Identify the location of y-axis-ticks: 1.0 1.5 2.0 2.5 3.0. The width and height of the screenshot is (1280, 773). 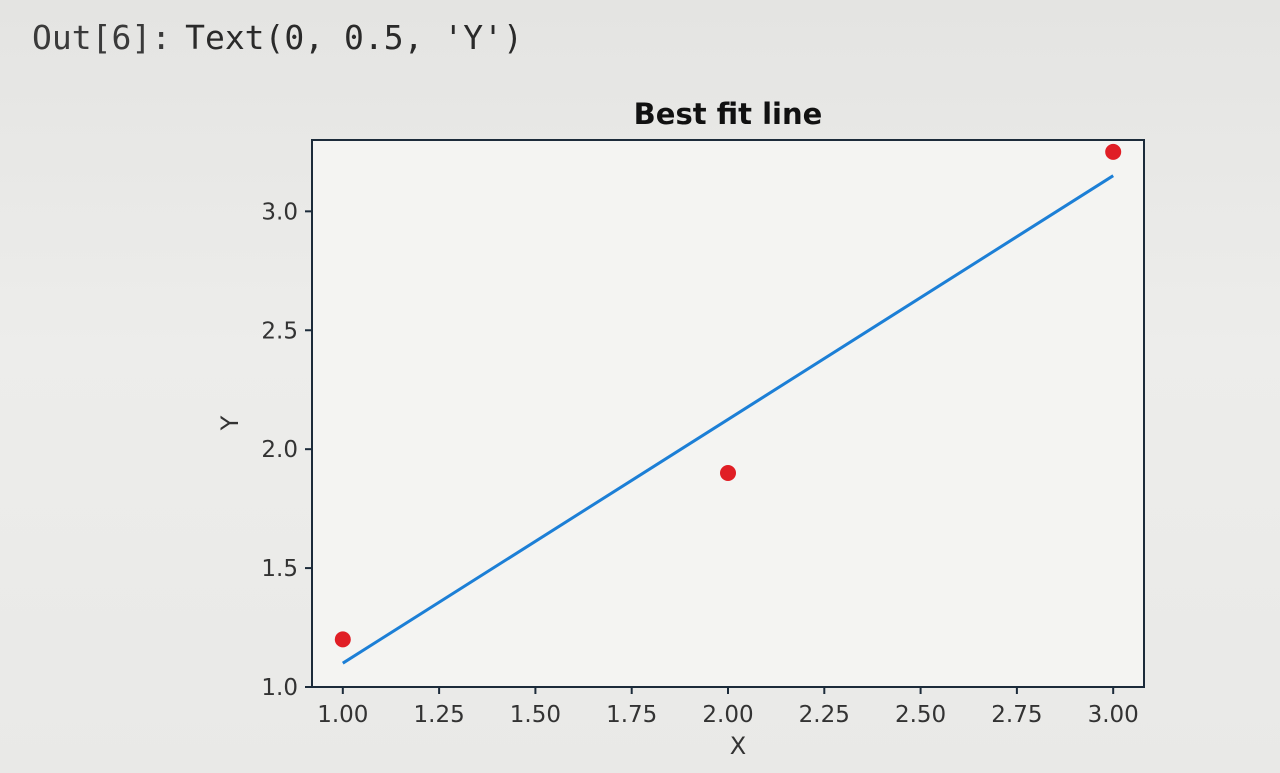
(286, 450).